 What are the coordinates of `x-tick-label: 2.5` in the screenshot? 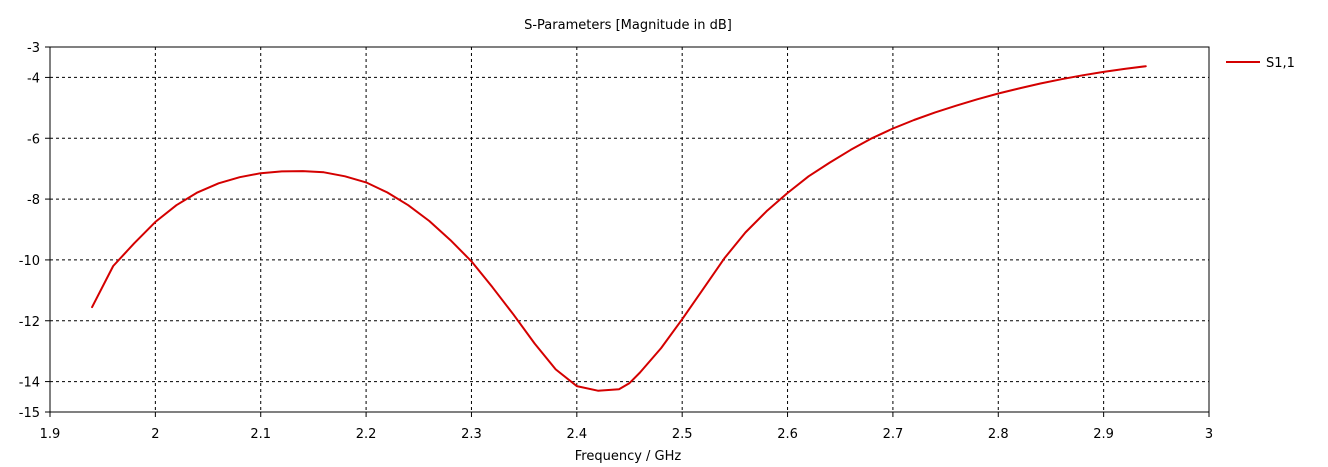 It's located at (682, 434).